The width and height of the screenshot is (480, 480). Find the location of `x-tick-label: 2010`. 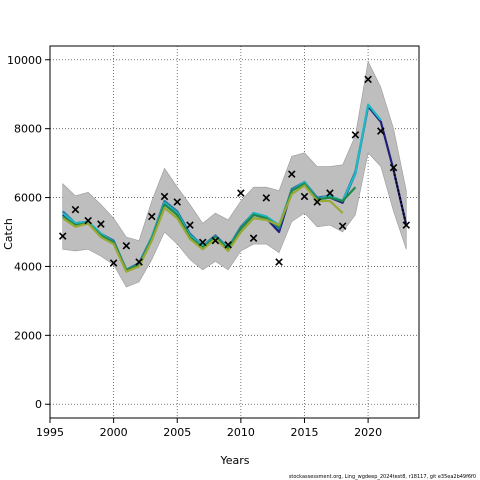

x-tick-label: 2010 is located at coordinates (241, 432).